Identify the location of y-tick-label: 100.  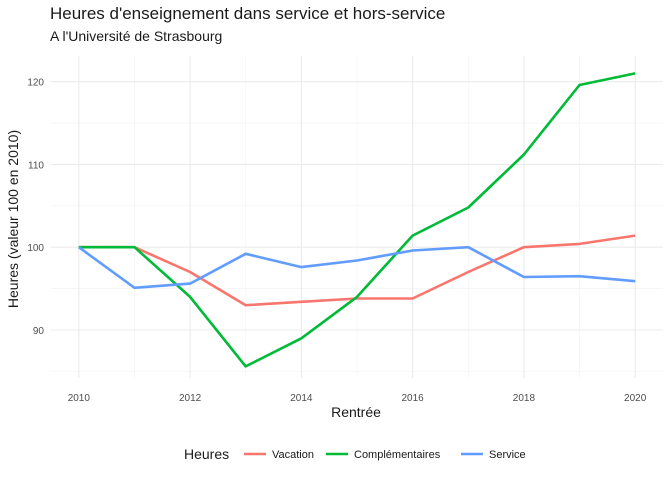
(35, 248).